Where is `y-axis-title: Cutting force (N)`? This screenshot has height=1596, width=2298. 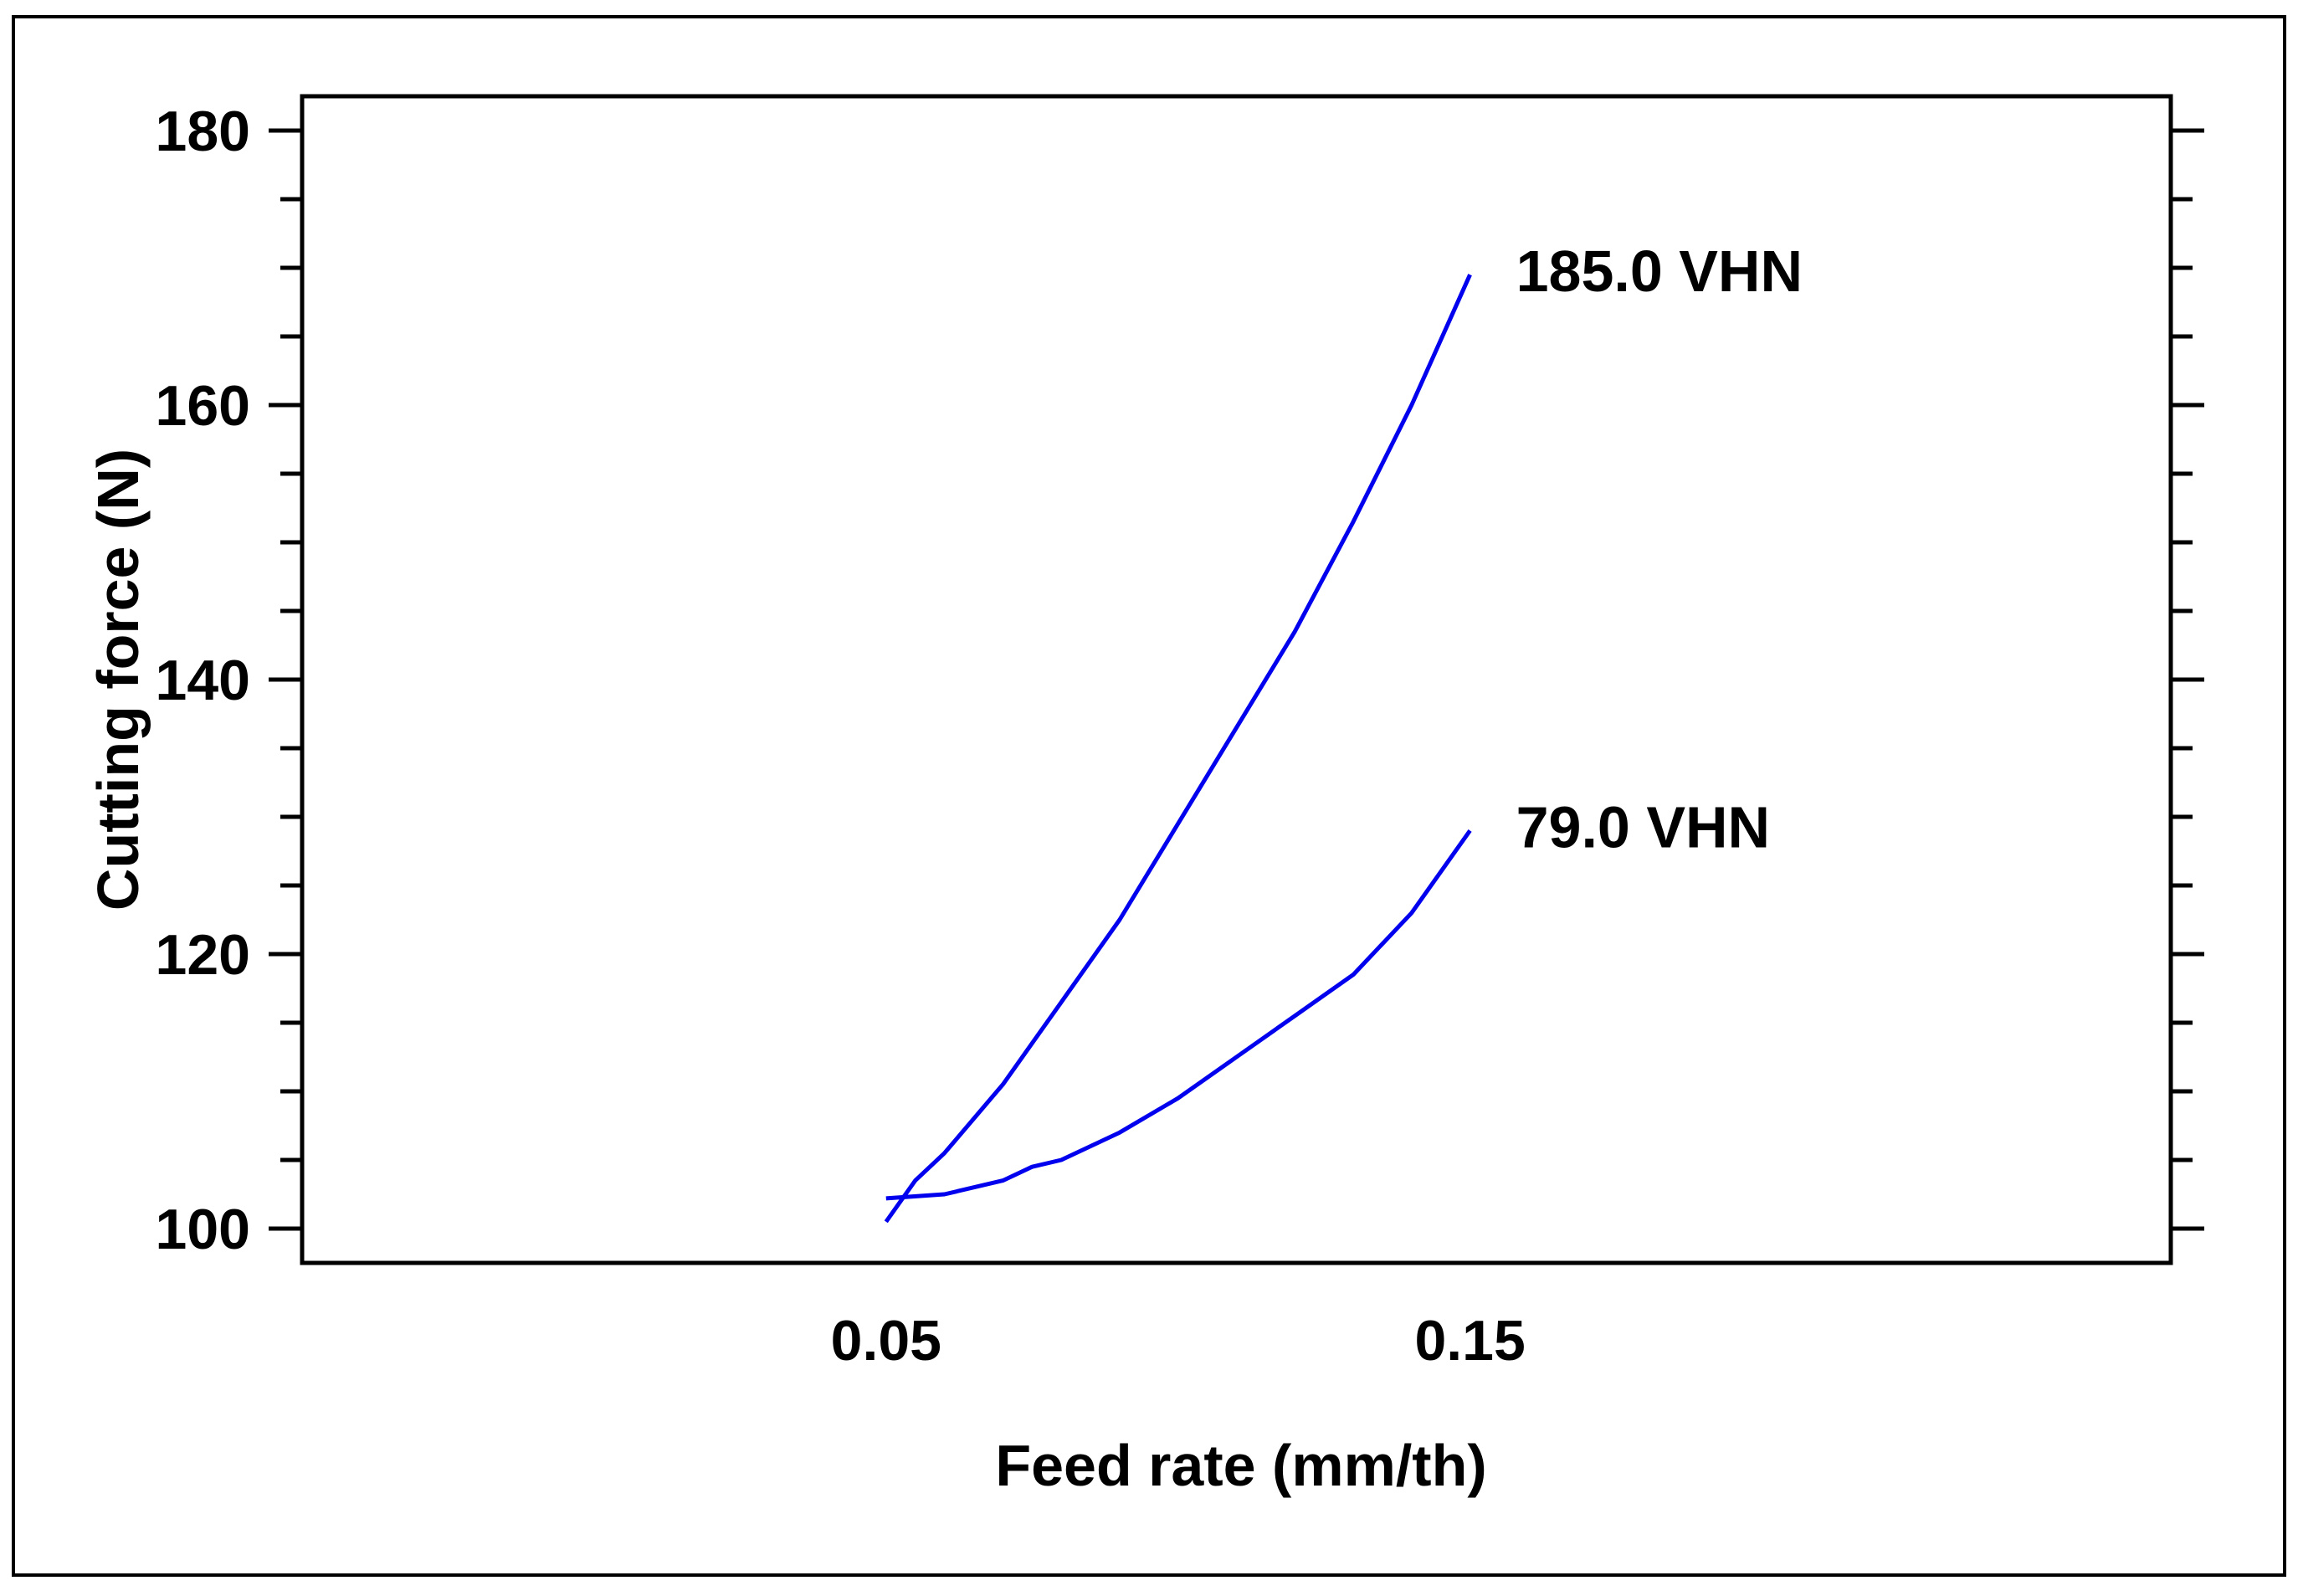 y-axis-title: Cutting force (N) is located at coordinates (118, 680).